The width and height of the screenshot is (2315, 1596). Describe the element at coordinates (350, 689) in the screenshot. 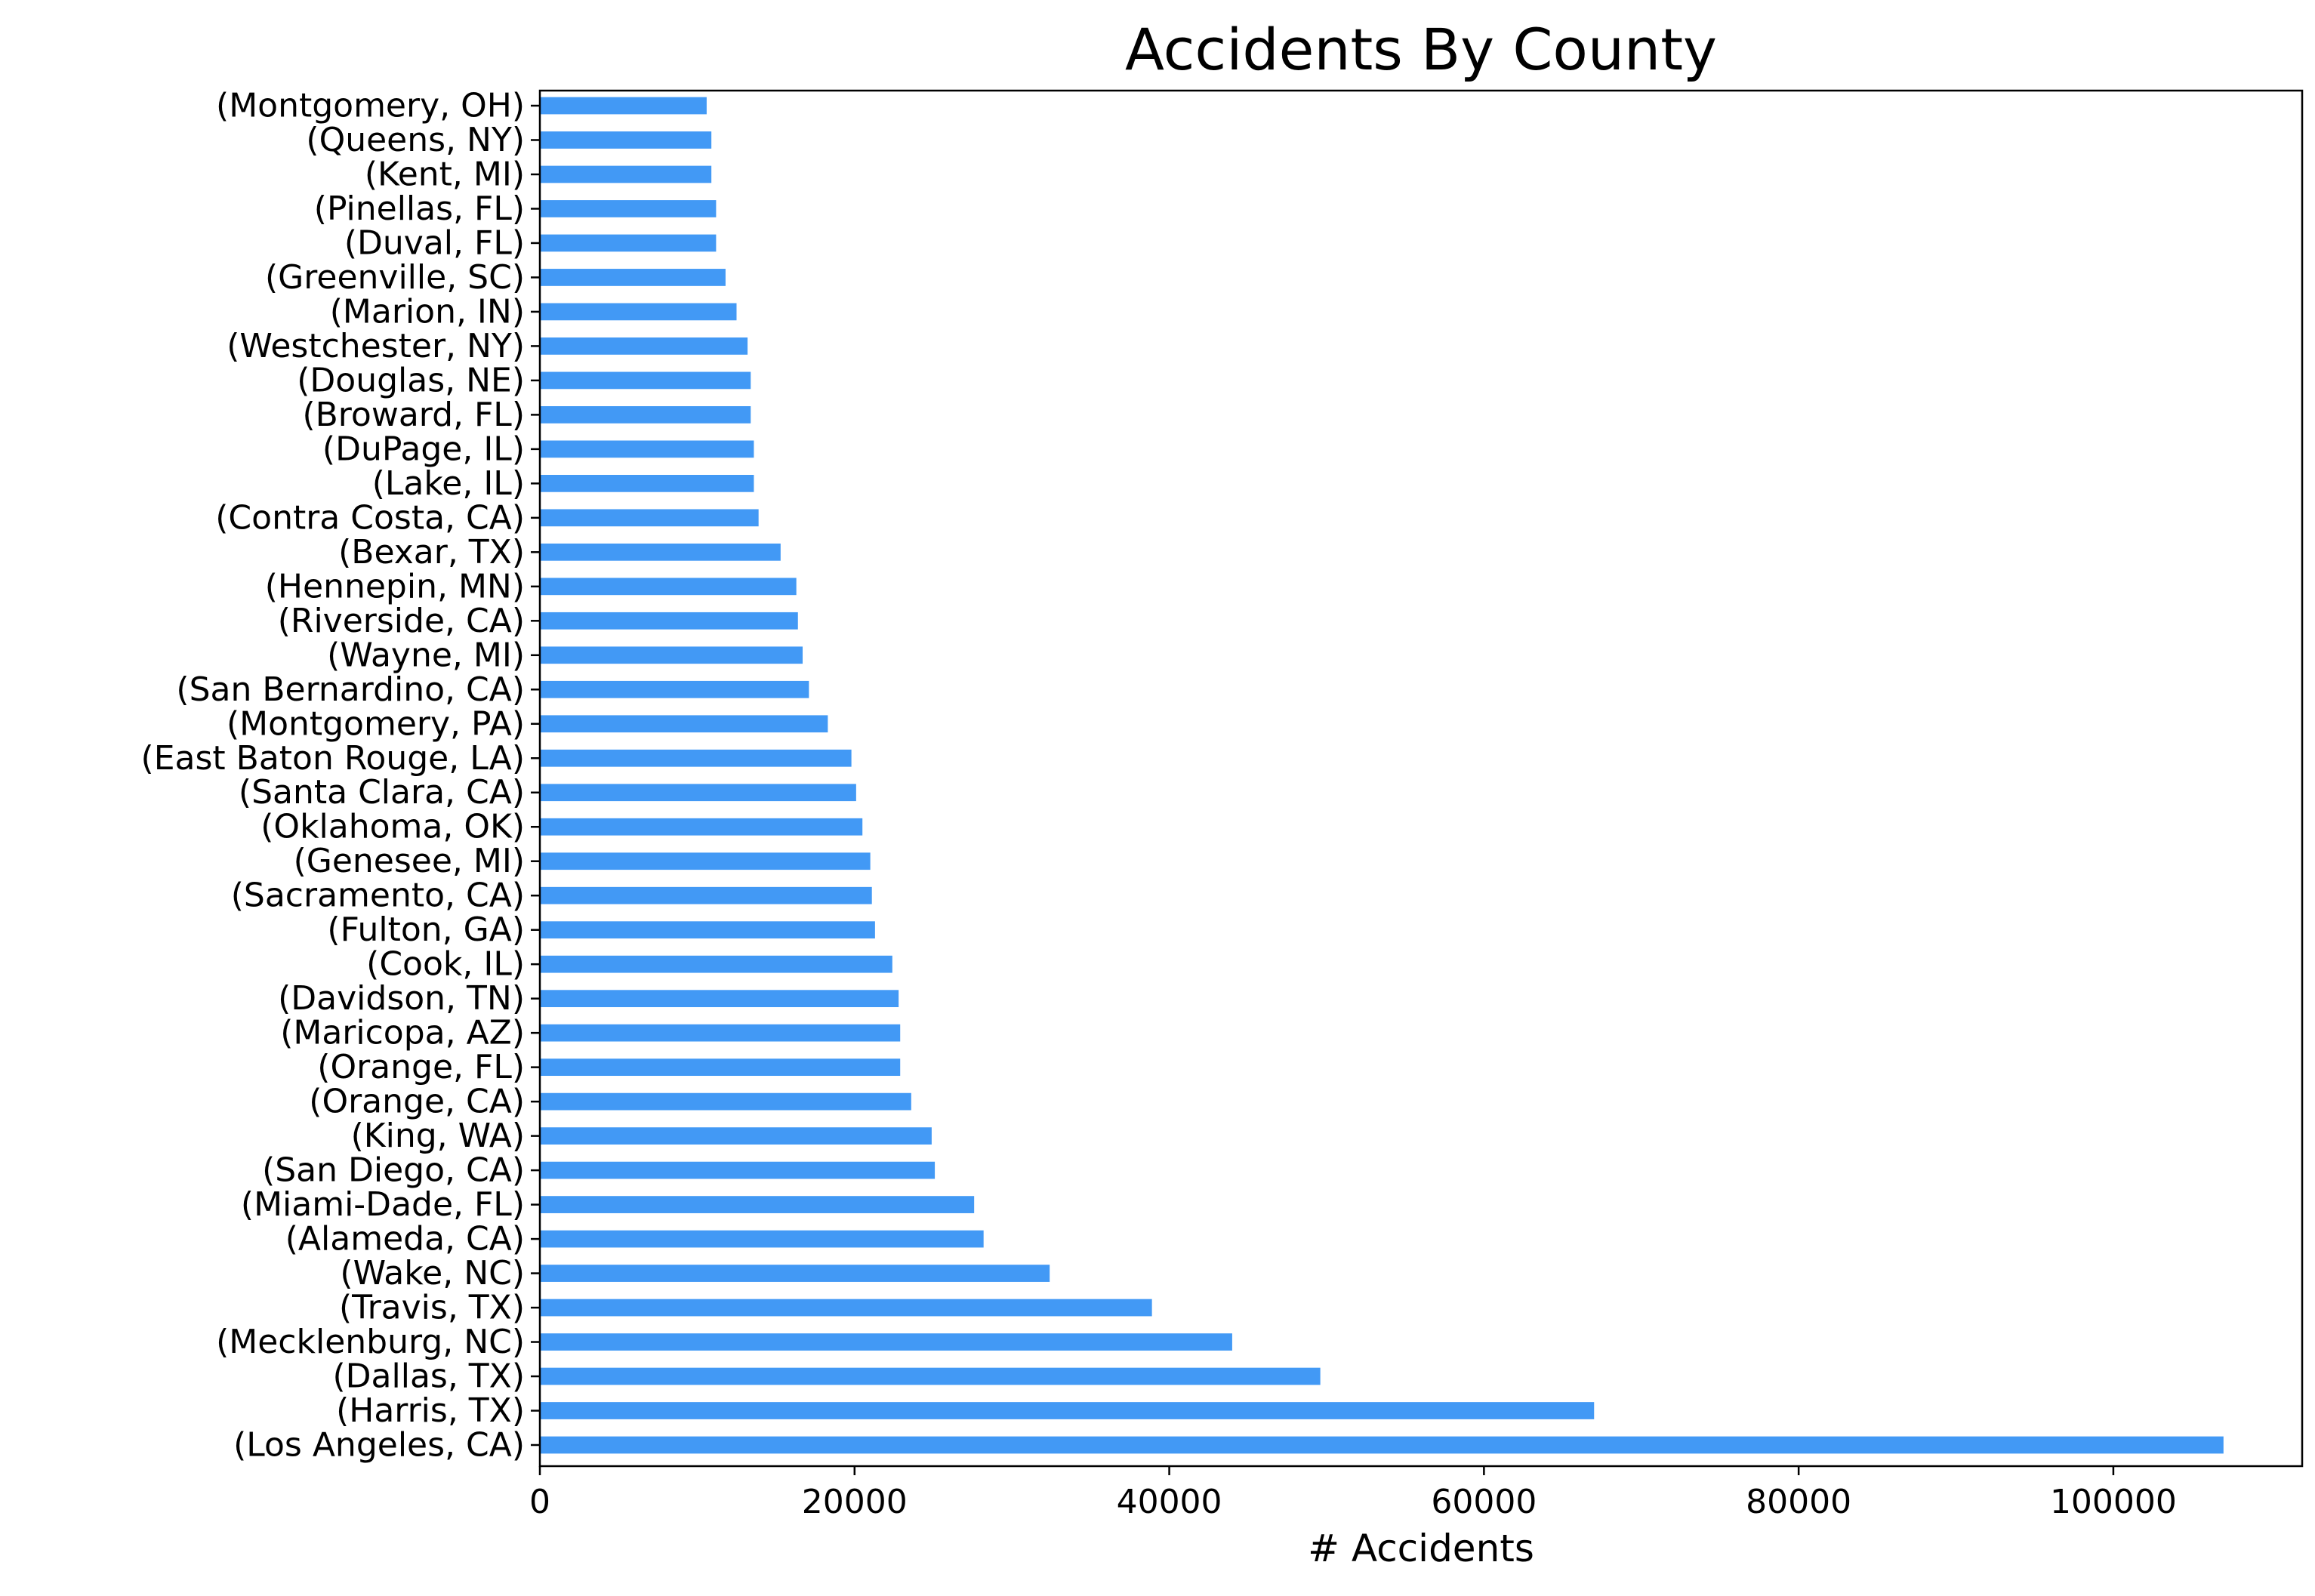

I see `y-tick-label: (San Bernardino, CA)` at that location.